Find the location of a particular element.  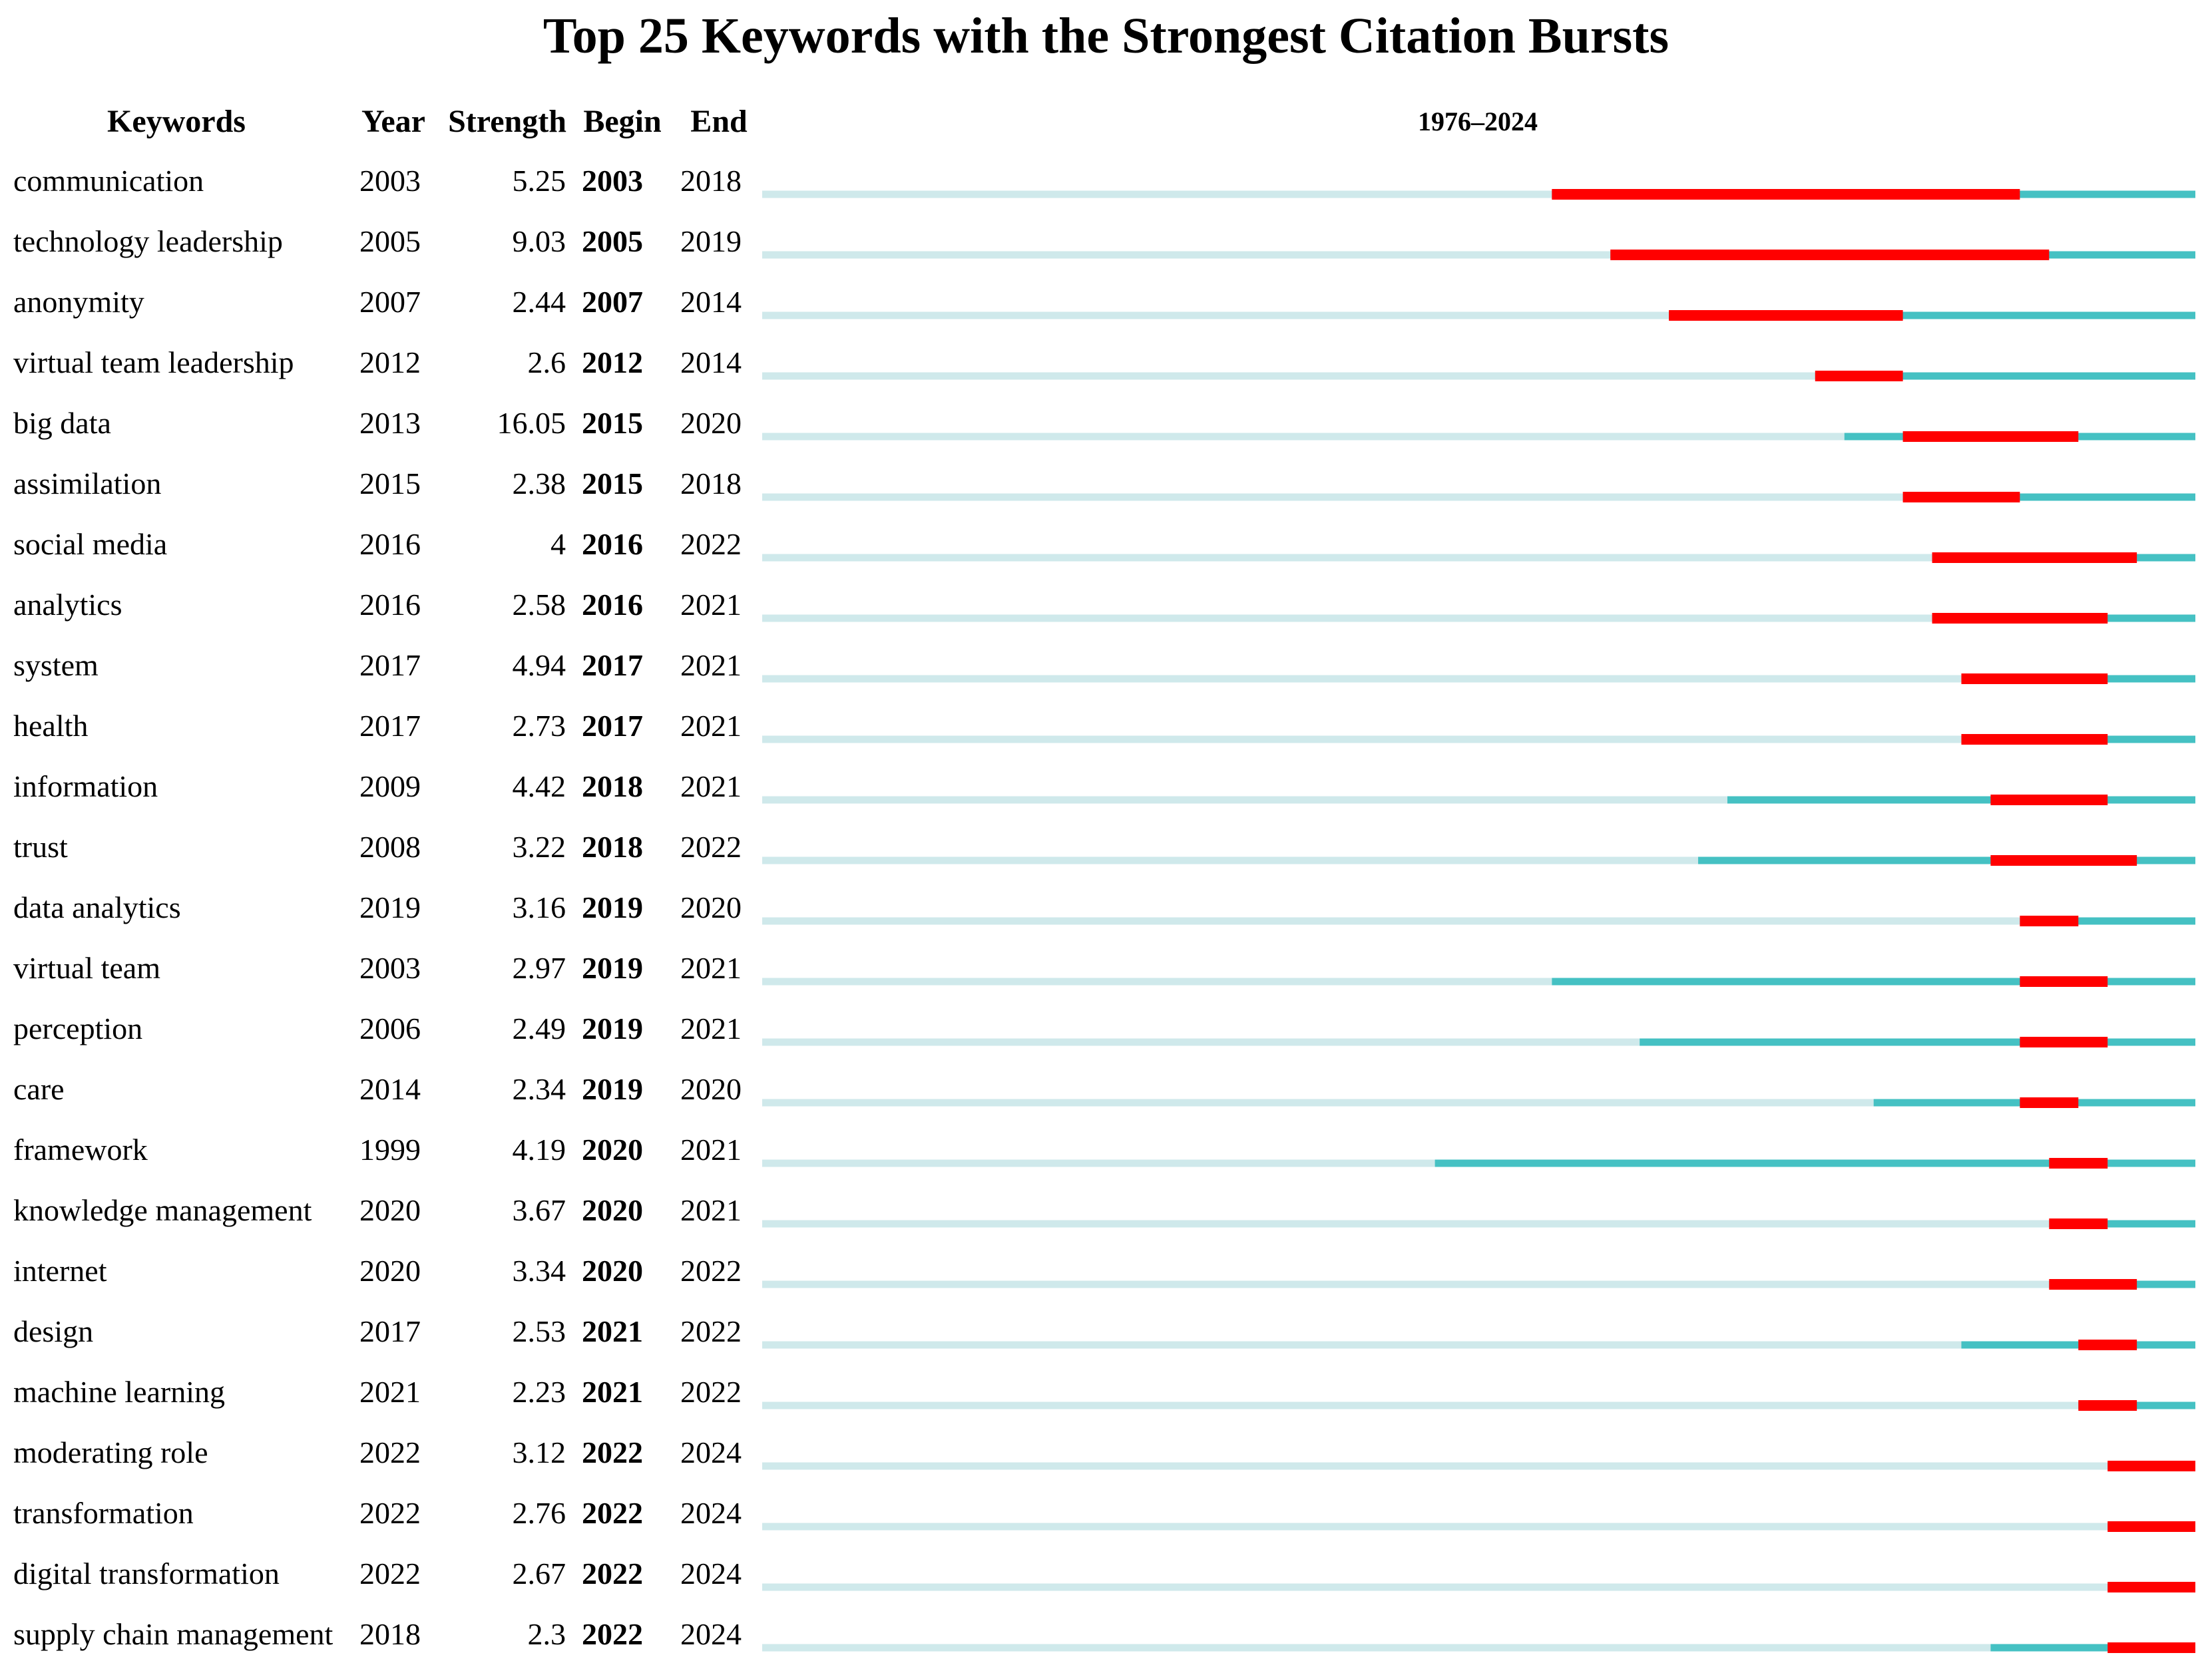

header-year: Year is located at coordinates (393, 121).